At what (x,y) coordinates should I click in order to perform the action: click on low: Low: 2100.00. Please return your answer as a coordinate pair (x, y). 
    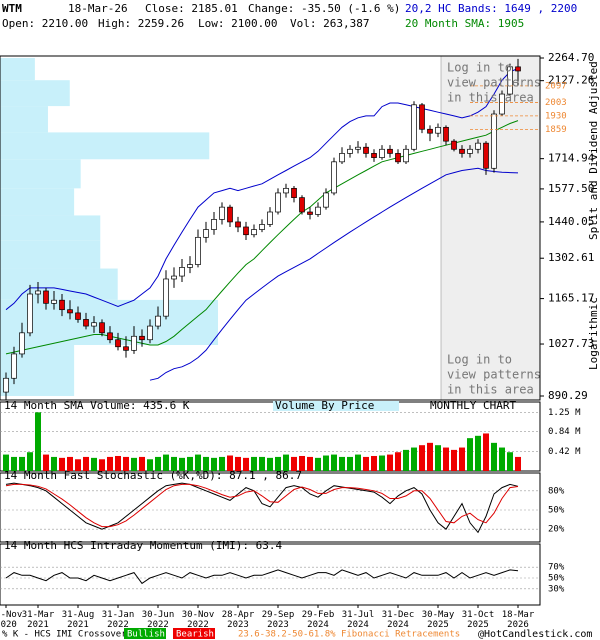
    Looking at the image, I should click on (237, 23).